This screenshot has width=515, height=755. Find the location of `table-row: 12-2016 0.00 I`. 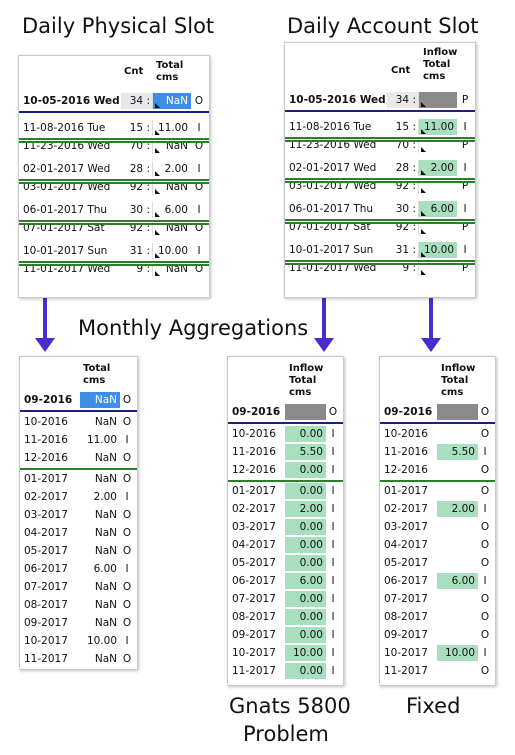

table-row: 12-2016 0.00 I is located at coordinates (285, 470).